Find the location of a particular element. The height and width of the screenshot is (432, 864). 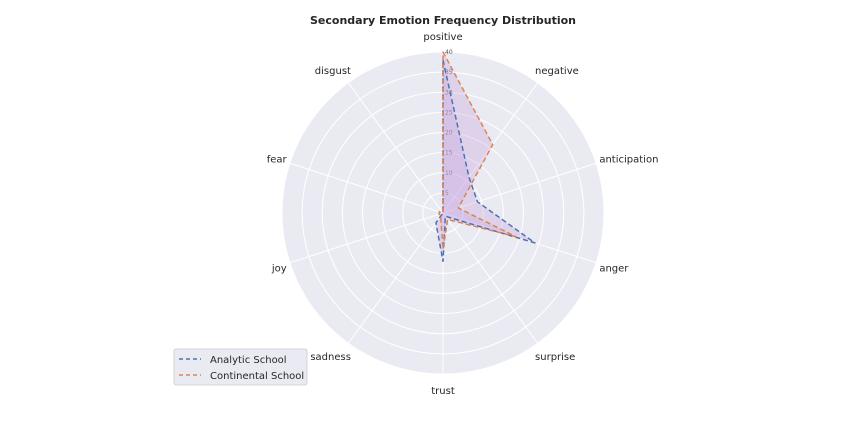

category-label-positive: positive is located at coordinates (442, 37).